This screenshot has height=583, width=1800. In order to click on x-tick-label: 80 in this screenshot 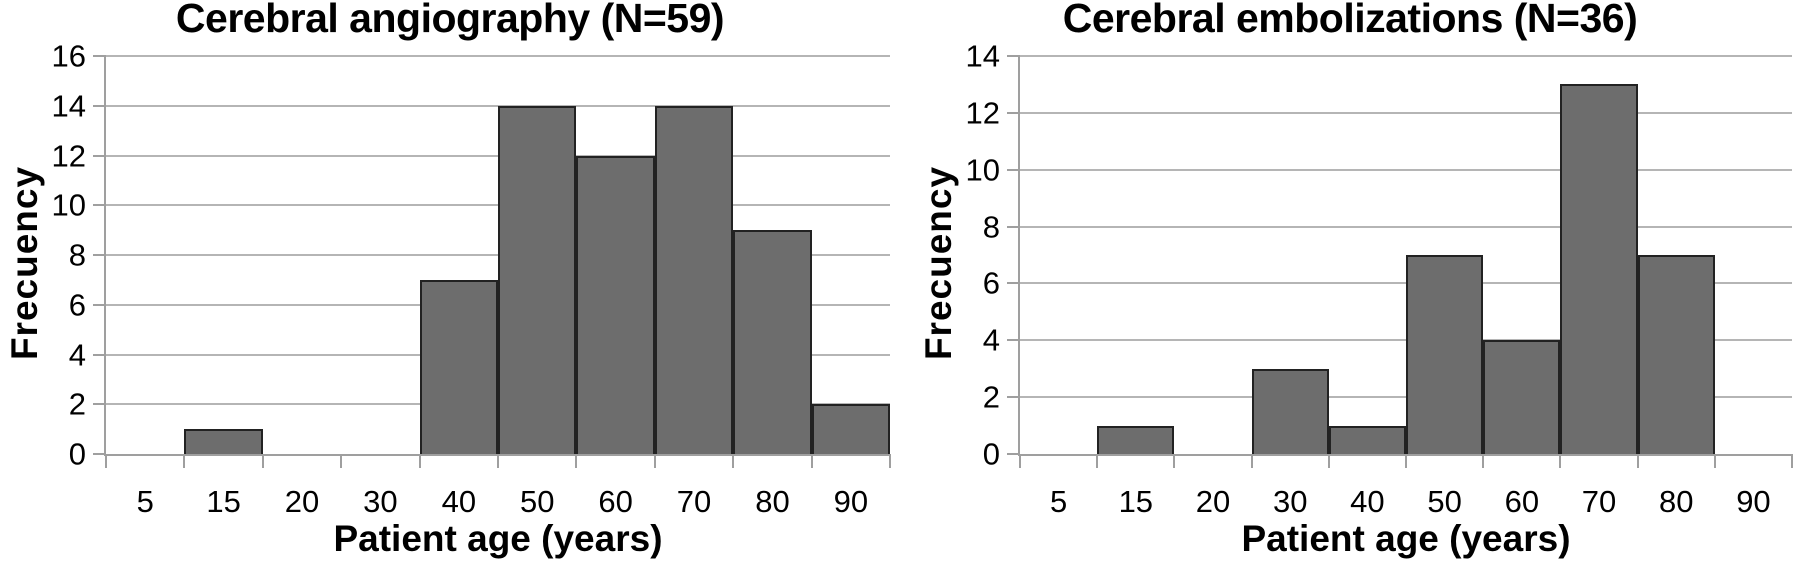, I will do `click(772, 501)`.